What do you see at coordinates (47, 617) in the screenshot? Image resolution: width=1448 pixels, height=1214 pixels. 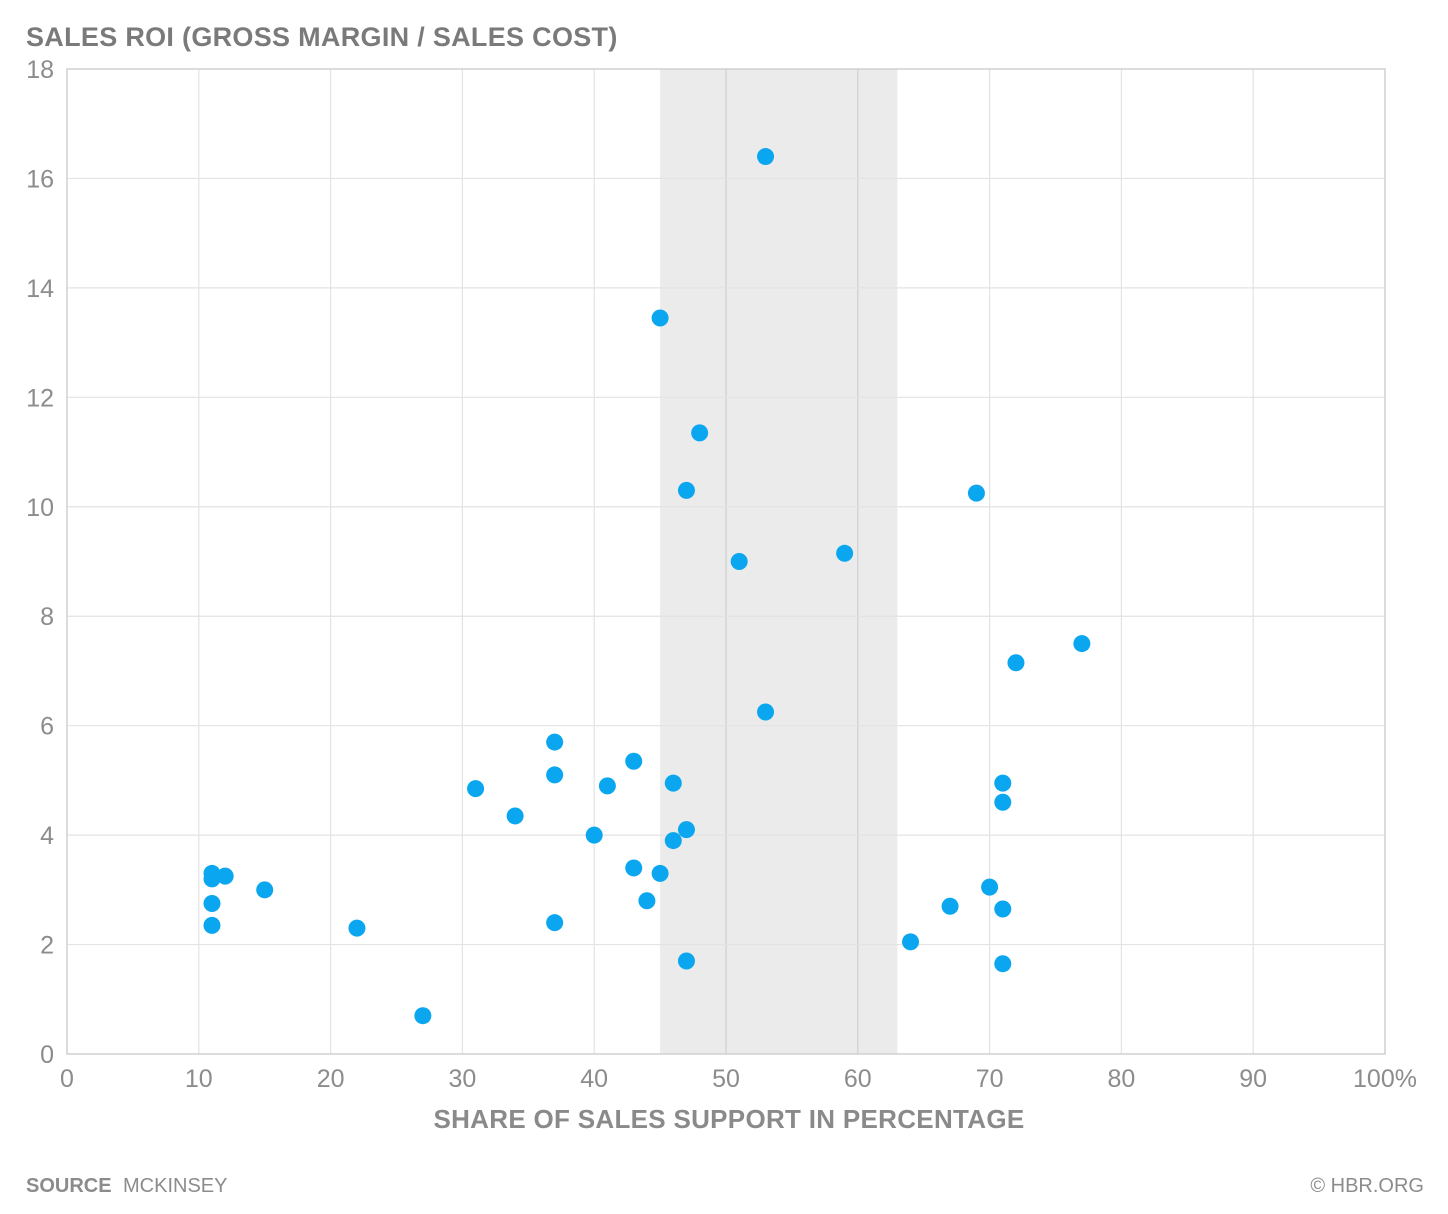 I see `y-tick-label: 8` at bounding box center [47, 617].